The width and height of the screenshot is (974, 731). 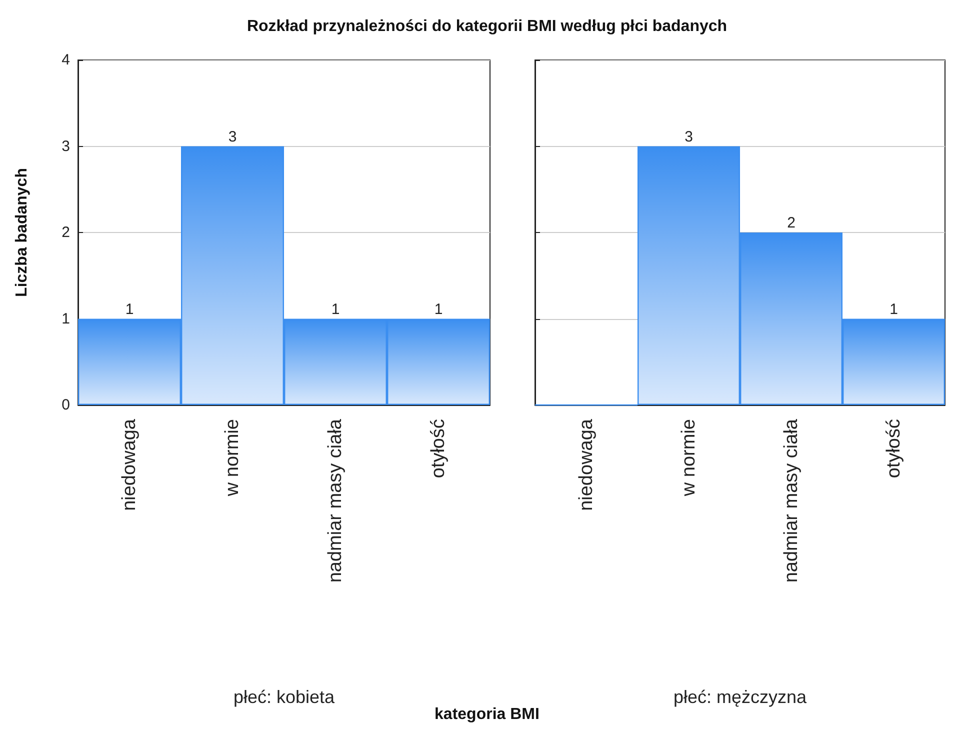 I want to click on y-tick-label: 4, so click(x=66, y=60).